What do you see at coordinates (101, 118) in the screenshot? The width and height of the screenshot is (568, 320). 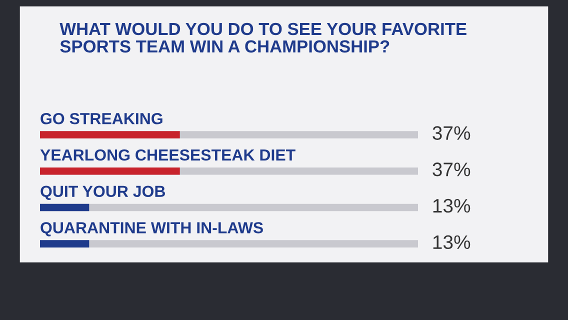 I see `y-tick-label: GO STREAKING` at bounding box center [101, 118].